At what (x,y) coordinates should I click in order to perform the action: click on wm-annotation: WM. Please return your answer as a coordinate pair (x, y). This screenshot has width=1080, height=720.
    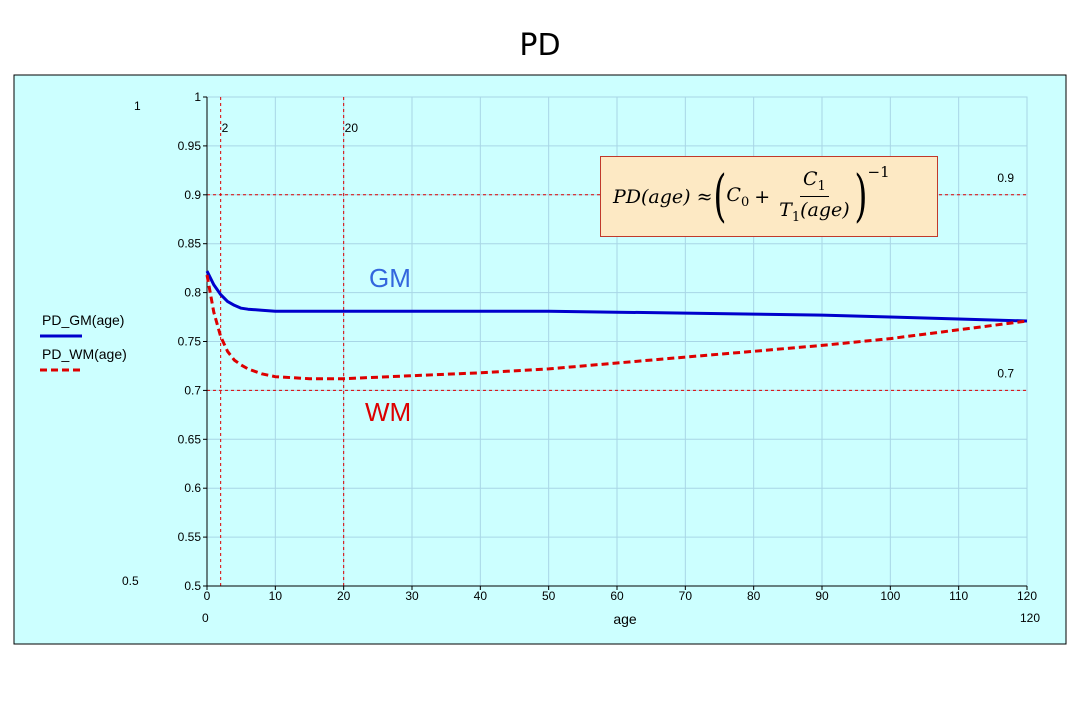
    Looking at the image, I should click on (388, 412).